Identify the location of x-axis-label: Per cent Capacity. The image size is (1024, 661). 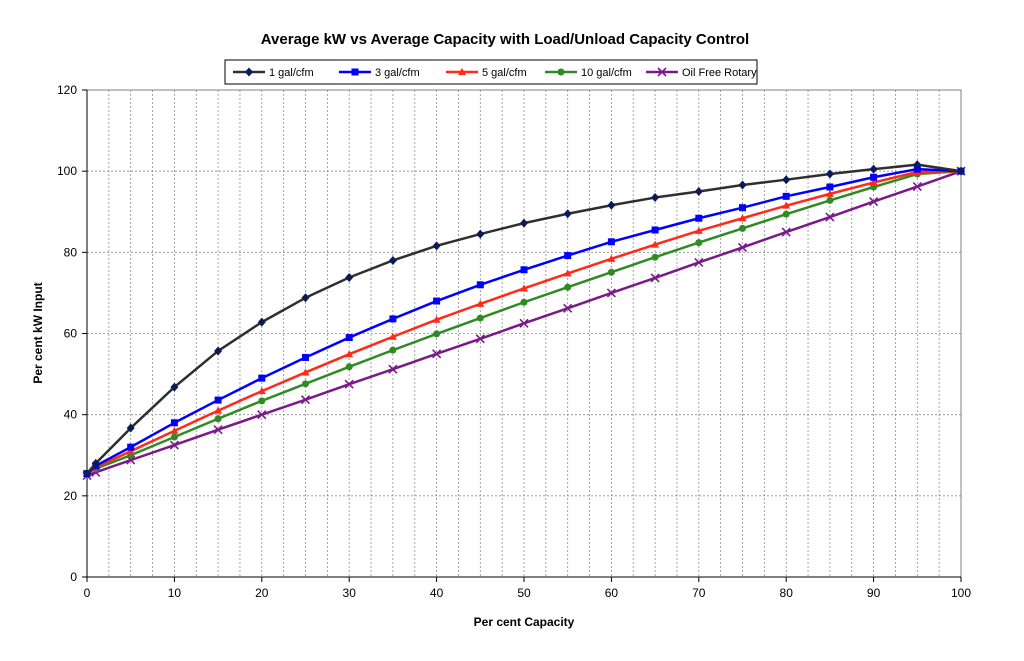
(524, 622).